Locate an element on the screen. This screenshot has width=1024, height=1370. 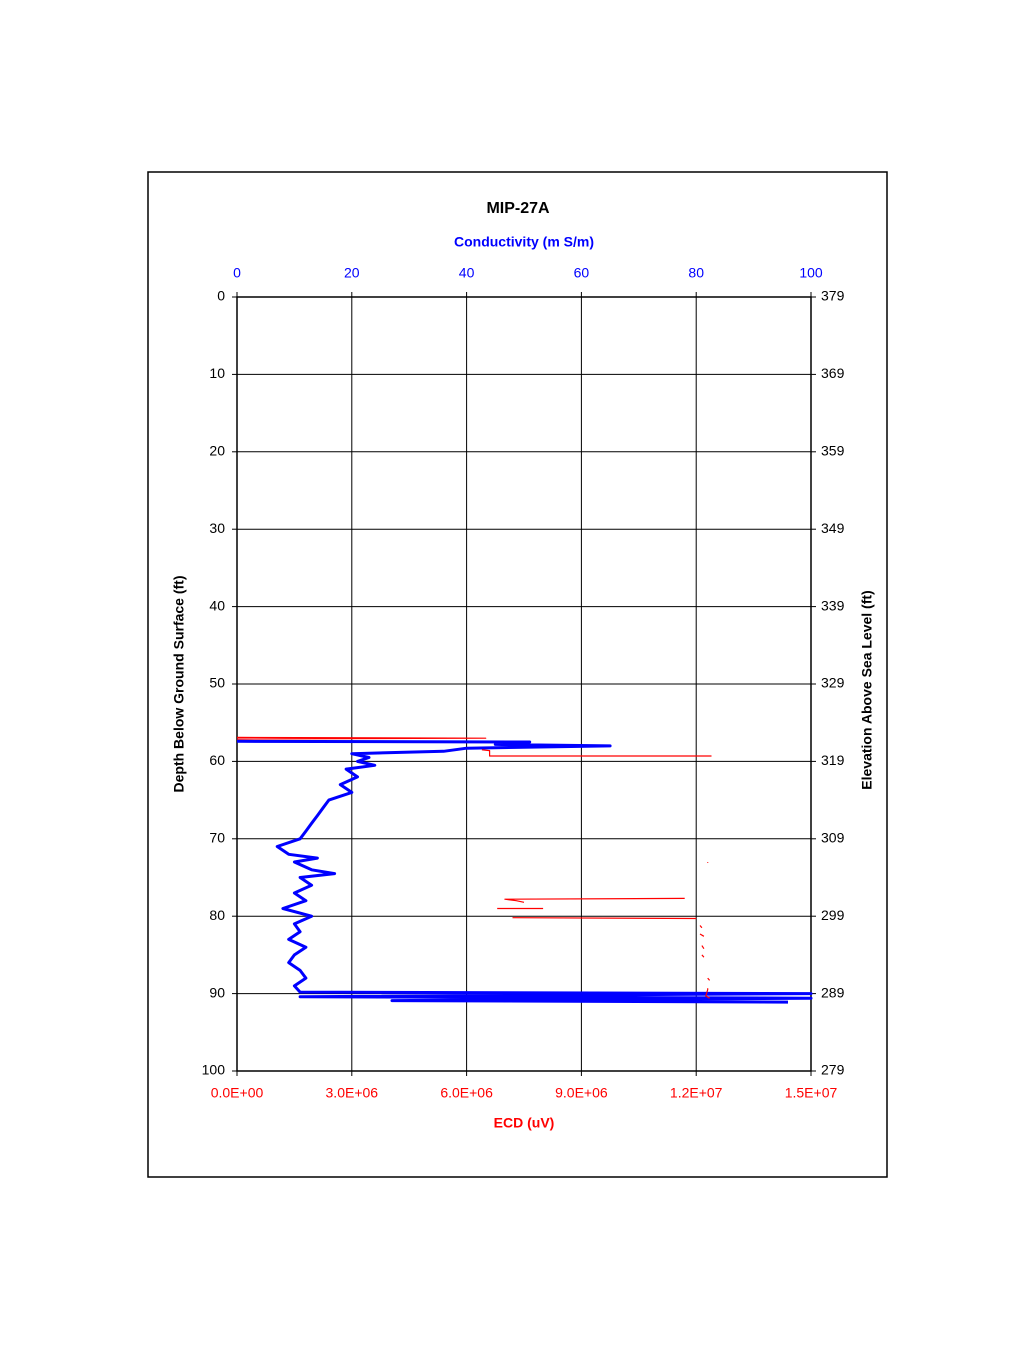
x2-tick-label: 100 is located at coordinates (811, 273).